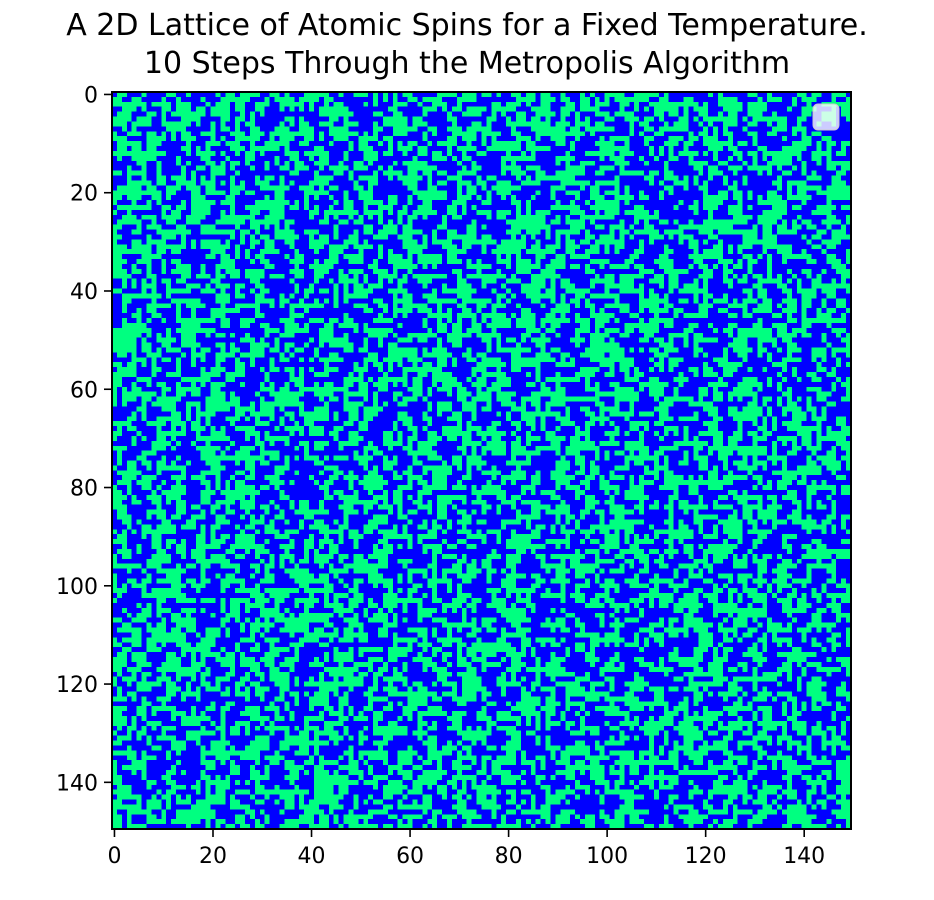 This screenshot has height=900, width=934. I want to click on y-tick-label: 20, so click(84, 194).